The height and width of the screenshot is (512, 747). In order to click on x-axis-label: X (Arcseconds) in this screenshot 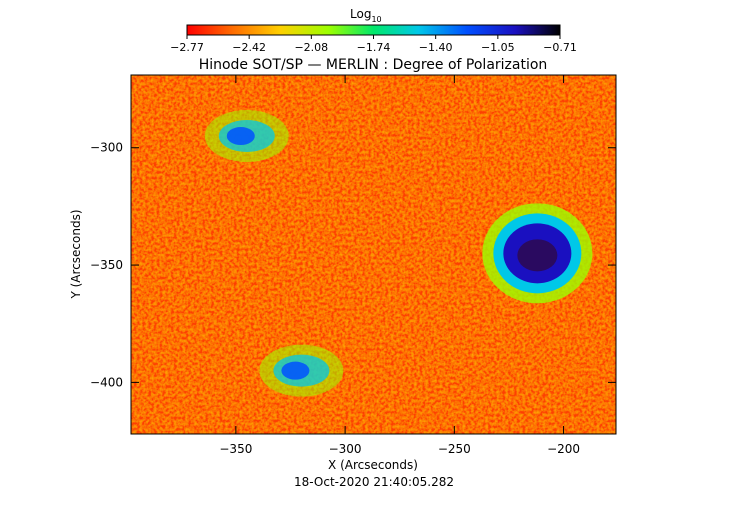, I will do `click(373, 465)`.